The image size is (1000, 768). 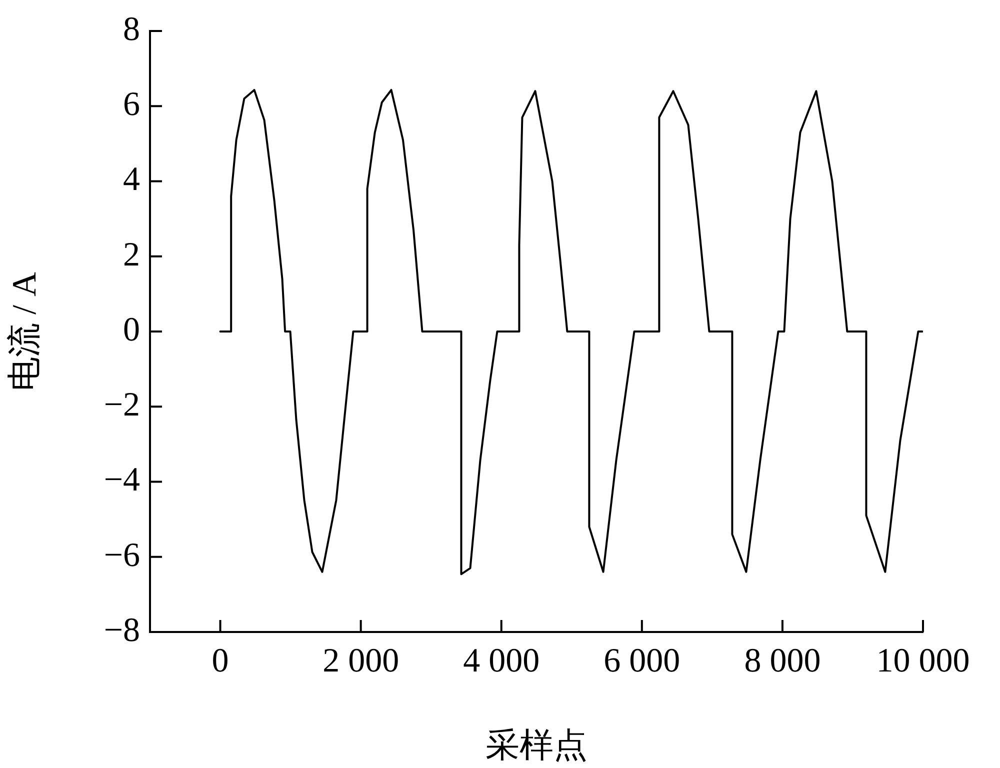 What do you see at coordinates (220, 661) in the screenshot?
I see `x-tick-label: 0` at bounding box center [220, 661].